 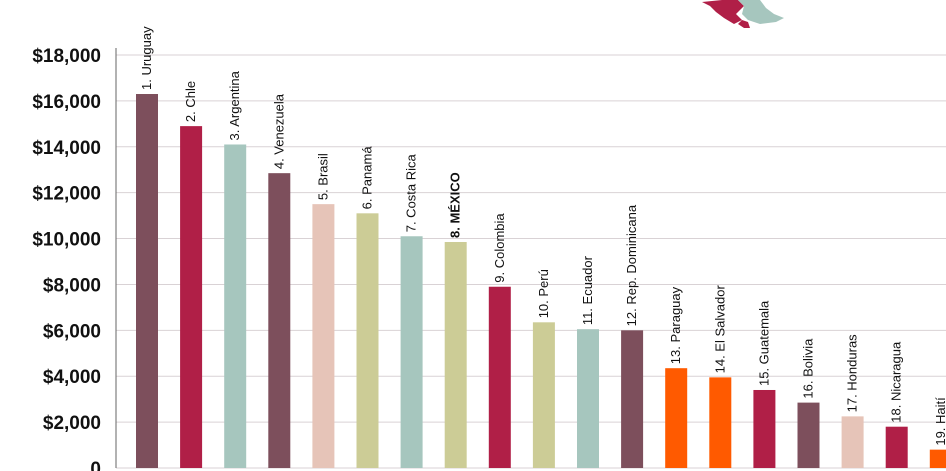 I want to click on bar-label: 9. Colombia, so click(x=499, y=248).